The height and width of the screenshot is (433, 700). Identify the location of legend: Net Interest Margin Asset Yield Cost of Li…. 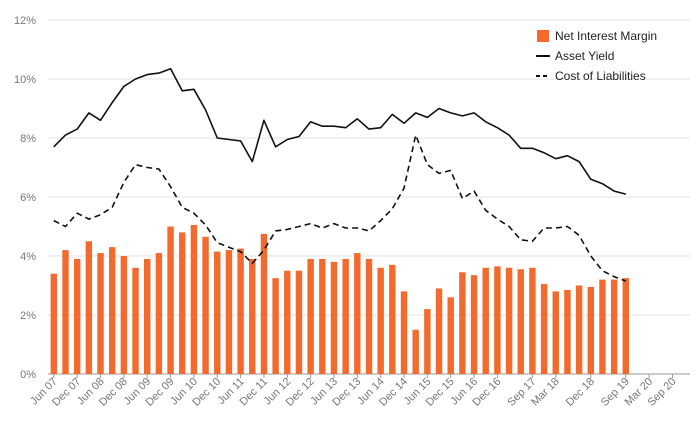
(596, 56).